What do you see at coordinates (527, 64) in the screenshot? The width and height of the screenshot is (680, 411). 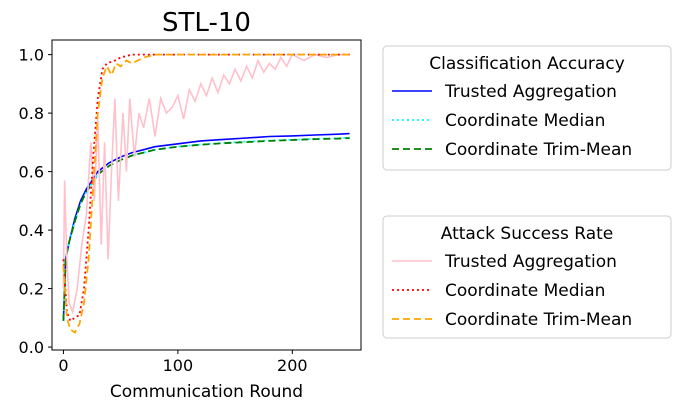 I see `legend-title: Classification Accuracy` at bounding box center [527, 64].